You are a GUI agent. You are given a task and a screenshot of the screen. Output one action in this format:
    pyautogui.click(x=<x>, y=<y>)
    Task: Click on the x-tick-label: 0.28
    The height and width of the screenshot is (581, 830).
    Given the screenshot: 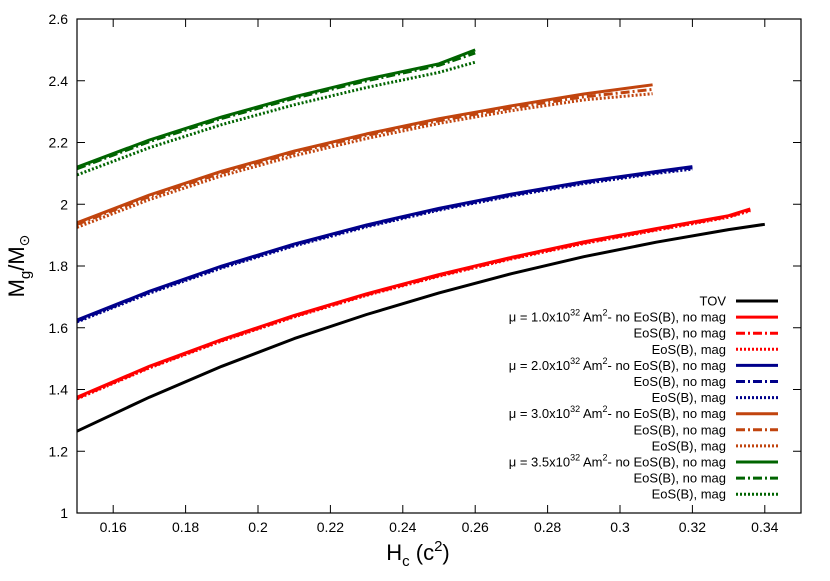 What is the action you would take?
    pyautogui.click(x=547, y=527)
    